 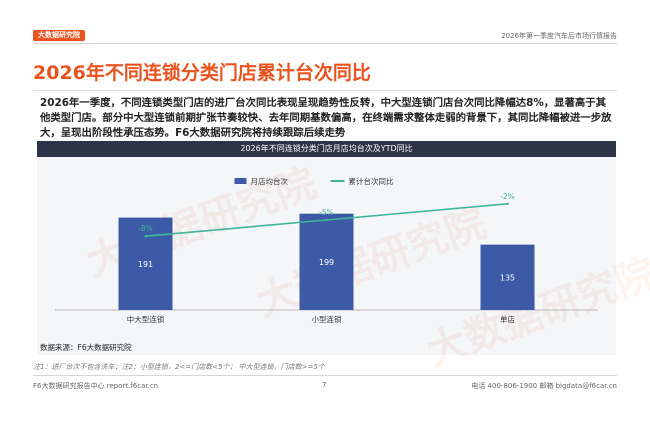 What do you see at coordinates (202, 73) in the screenshot?
I see `page-title: 2026年不同连锁分类门店累计台次同比` at bounding box center [202, 73].